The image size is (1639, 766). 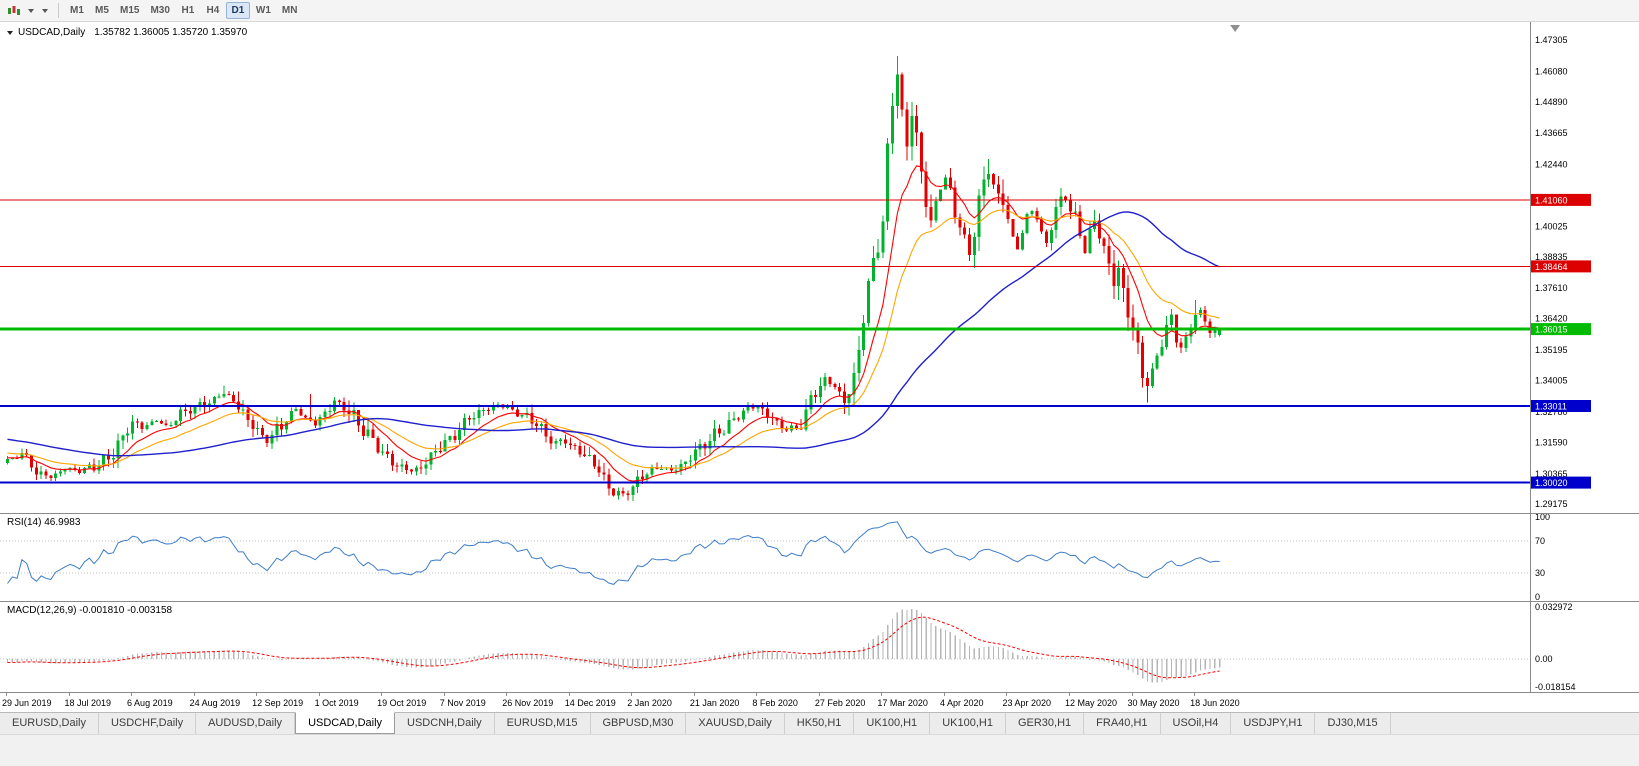 What do you see at coordinates (445, 723) in the screenshot?
I see `chart-tab-usdcnh-daily: USDCNH,Daily` at bounding box center [445, 723].